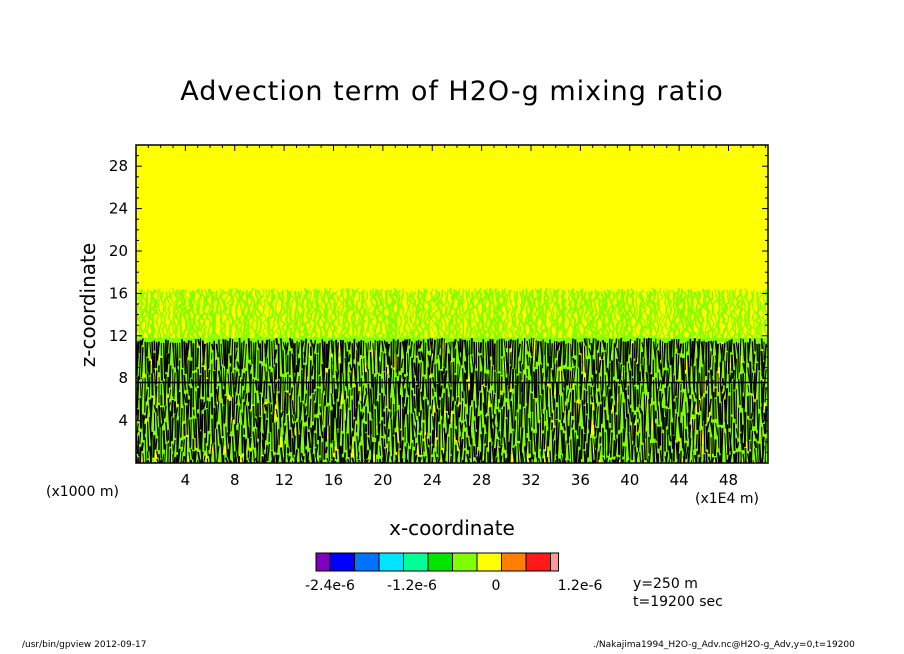 This screenshot has height=654, width=904. I want to click on slice-t-label: t=19200 sec, so click(678, 602).